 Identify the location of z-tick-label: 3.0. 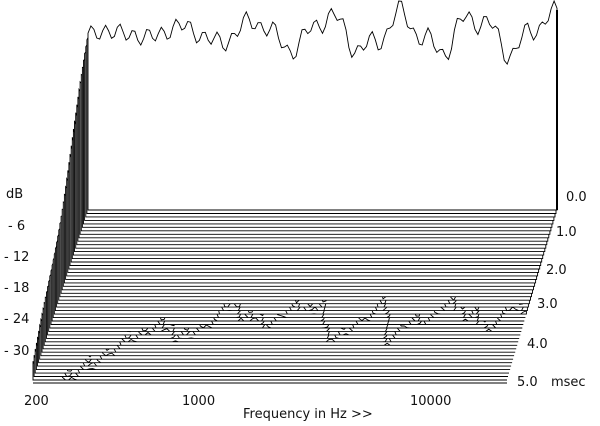
(547, 304).